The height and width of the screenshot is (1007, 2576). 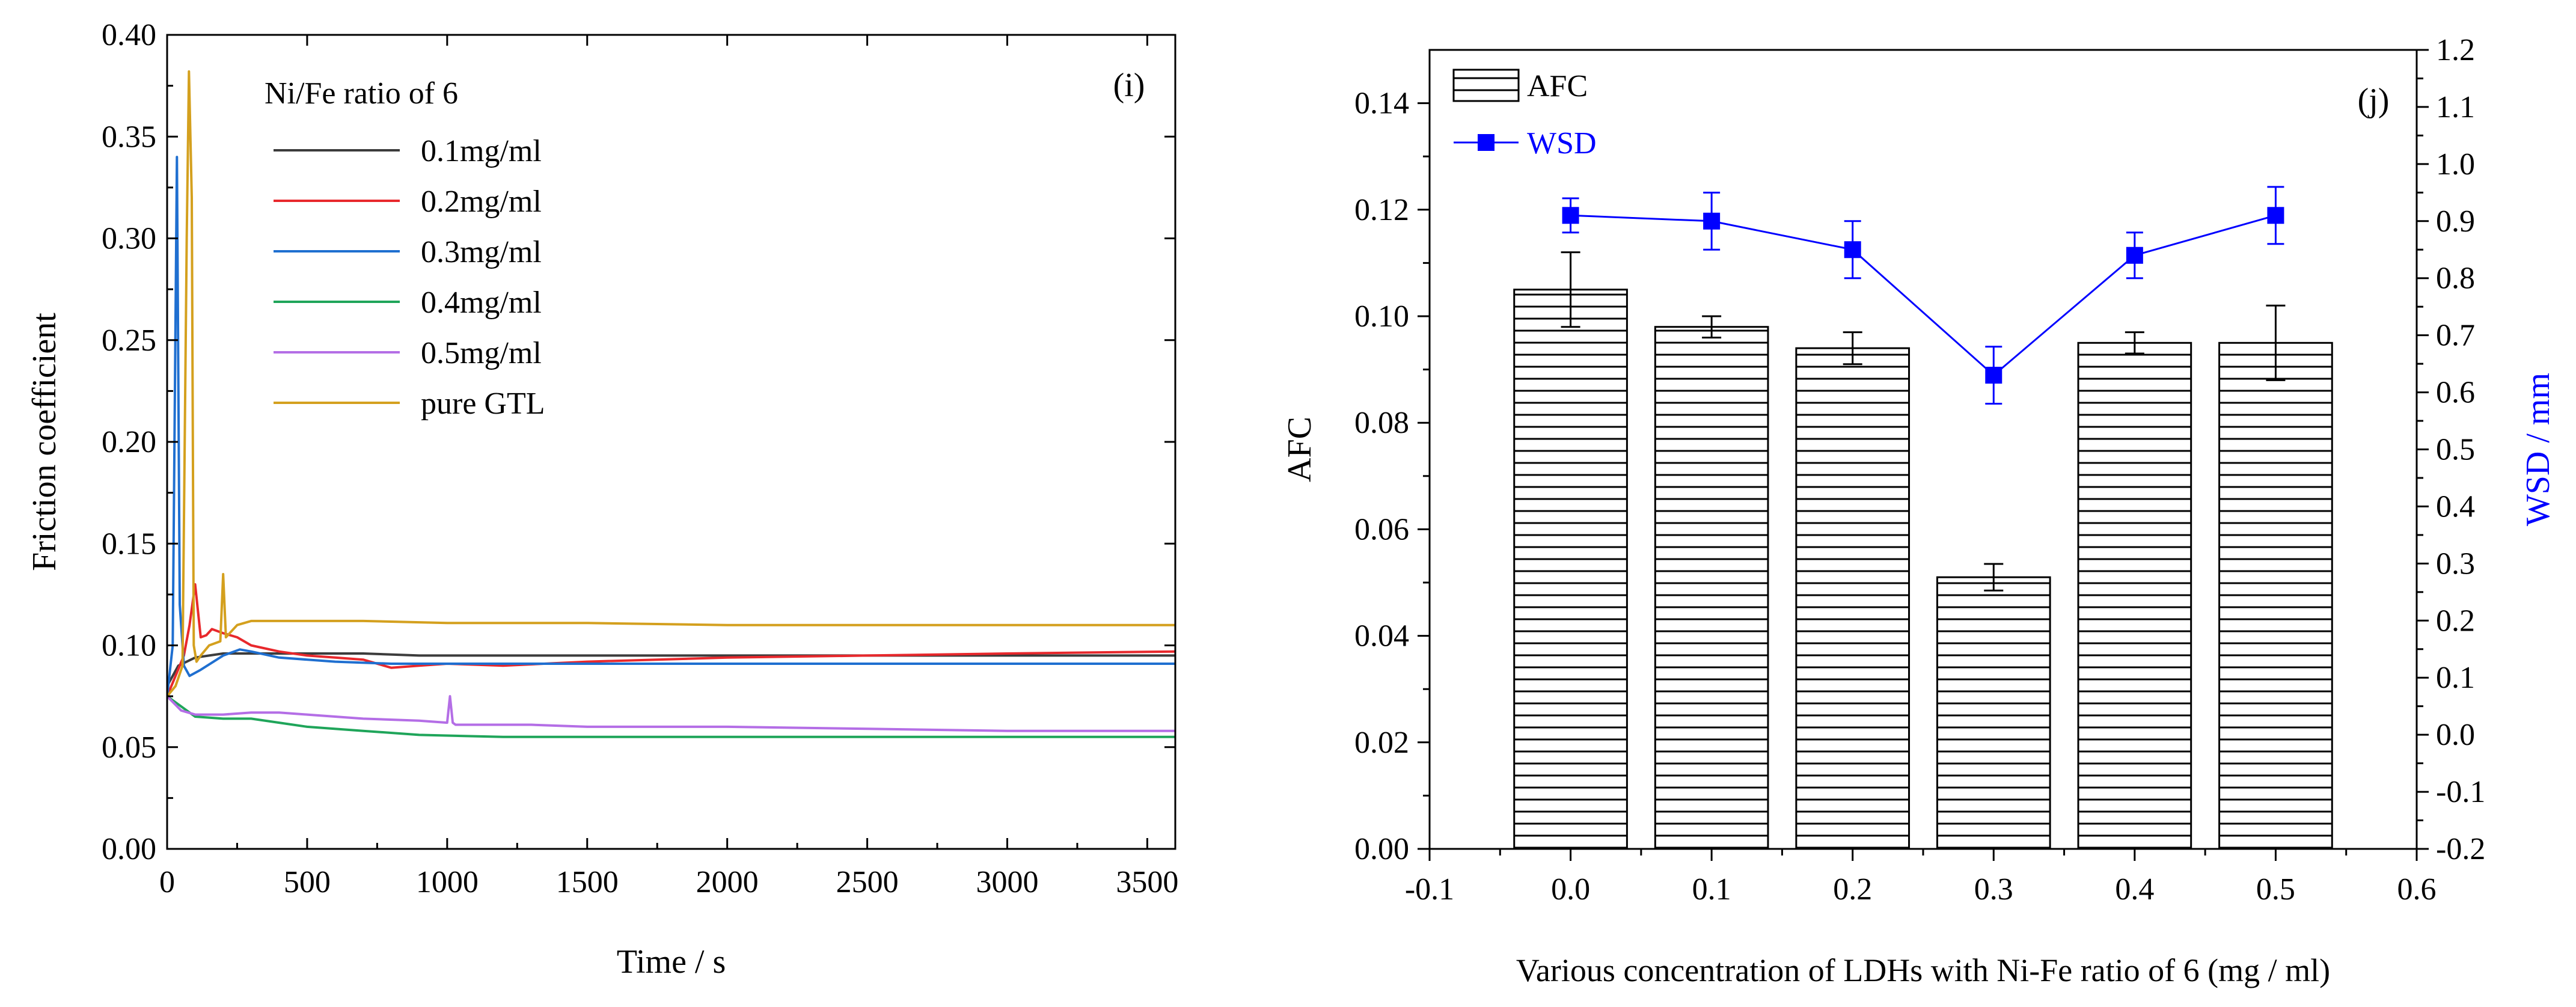 What do you see at coordinates (2455, 735) in the screenshot?
I see `y2-tick-label: 0.0` at bounding box center [2455, 735].